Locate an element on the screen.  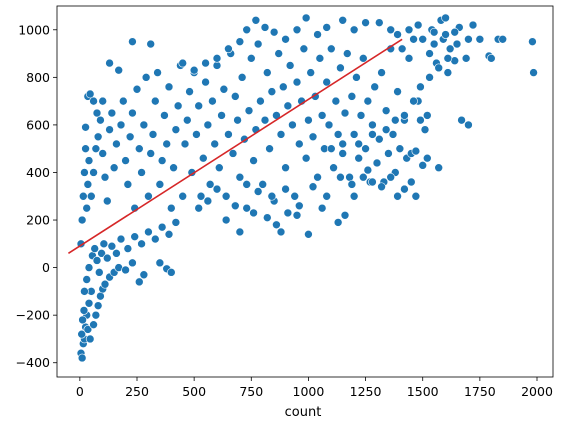
x-tick-label-7: 1750 is located at coordinates (480, 391).